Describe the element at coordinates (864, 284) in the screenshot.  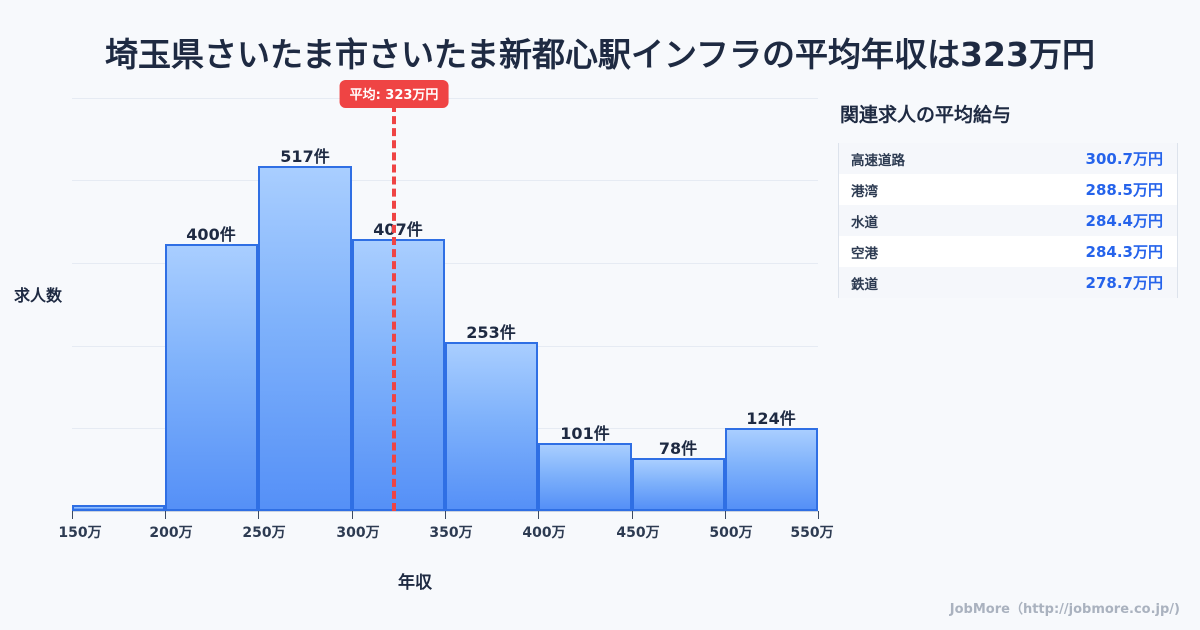
I see `row-label: 鉄道` at that location.